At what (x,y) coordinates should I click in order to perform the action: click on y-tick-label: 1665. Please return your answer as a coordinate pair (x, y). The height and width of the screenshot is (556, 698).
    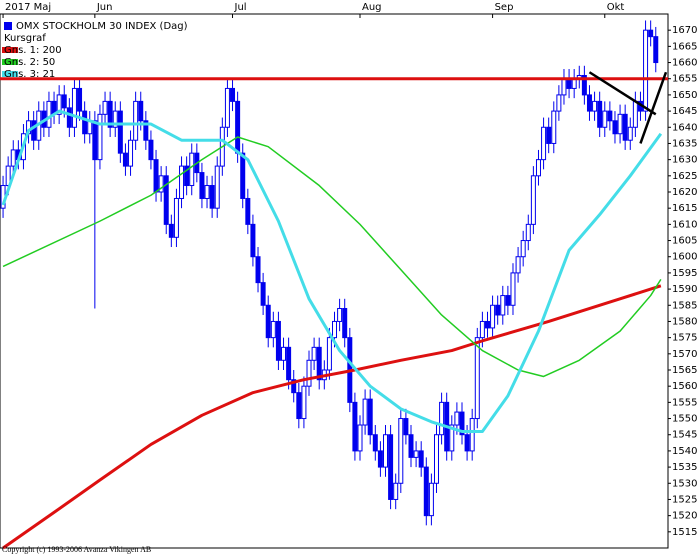
    Looking at the image, I should click on (684, 46).